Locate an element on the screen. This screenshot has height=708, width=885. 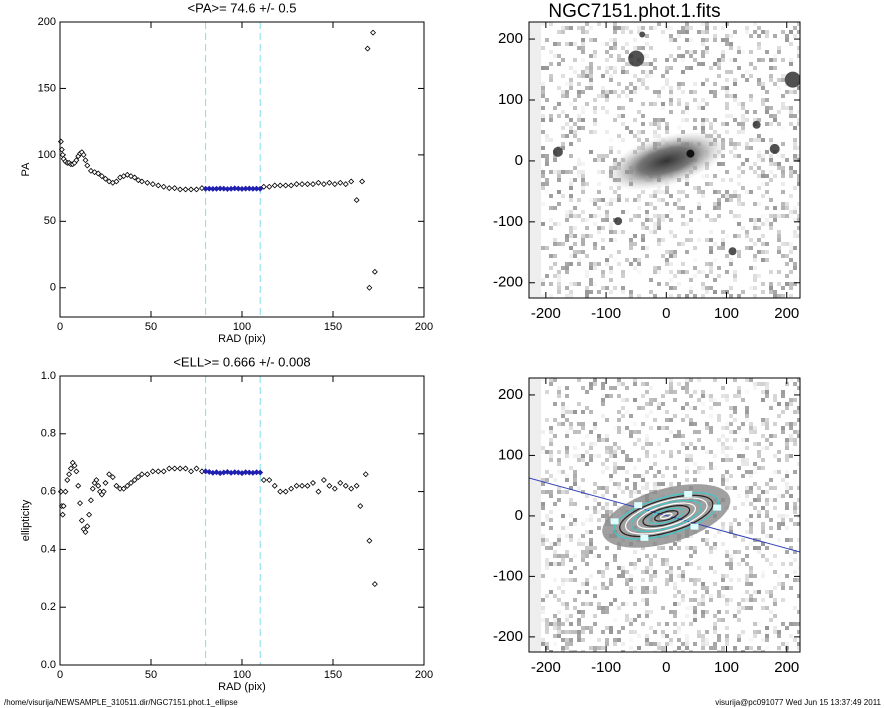
y-tick-label: -200 is located at coordinates (508, 282).